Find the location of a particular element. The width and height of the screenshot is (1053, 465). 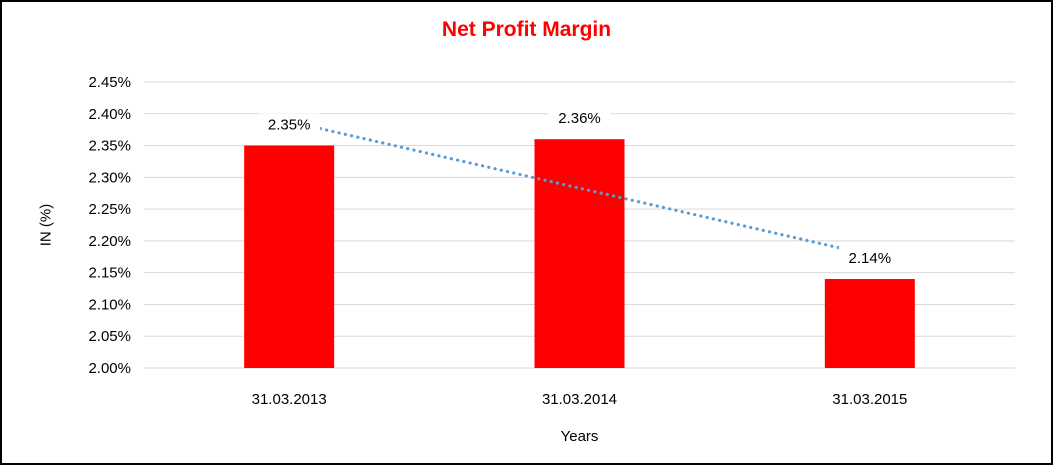

x-tick-label: 31.03.2013 is located at coordinates (289, 399).